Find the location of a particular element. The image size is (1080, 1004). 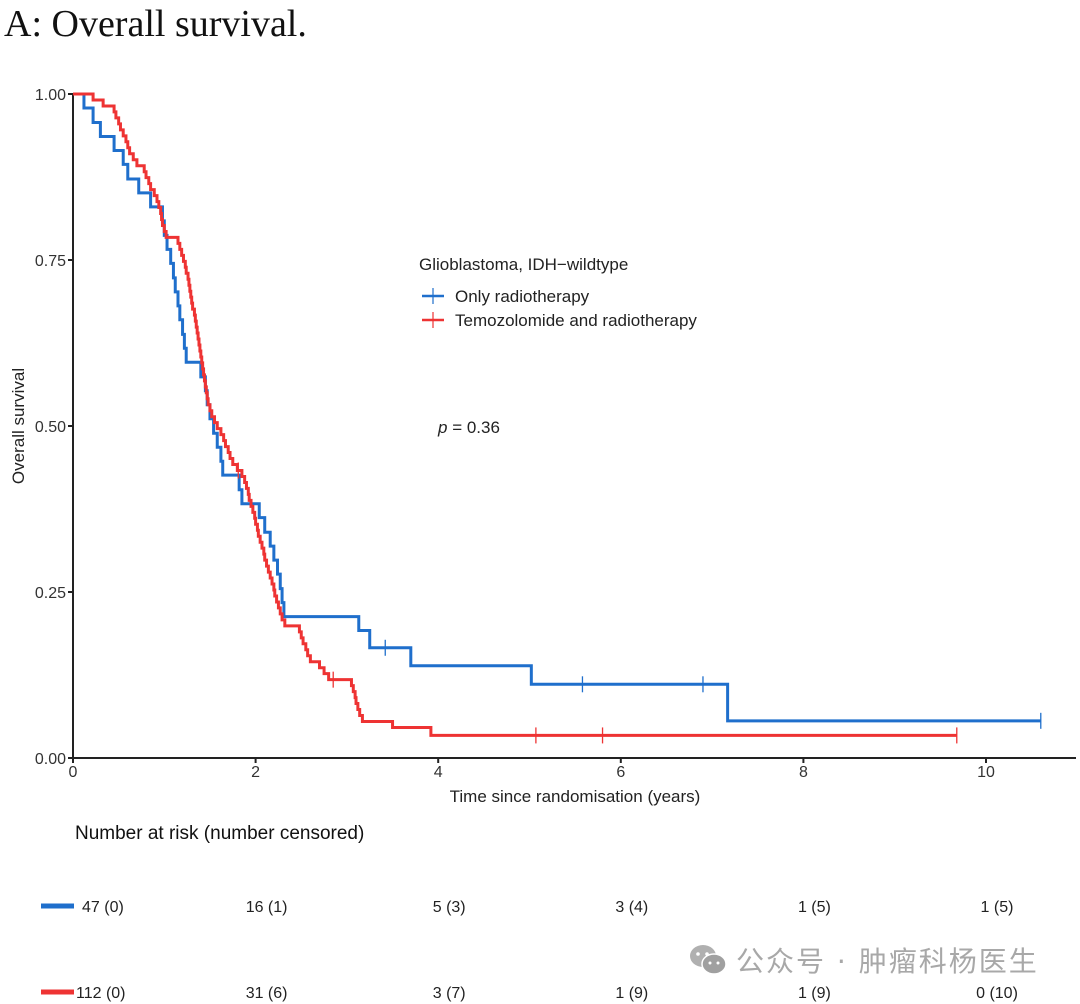

wechat-icon is located at coordinates (708, 960).